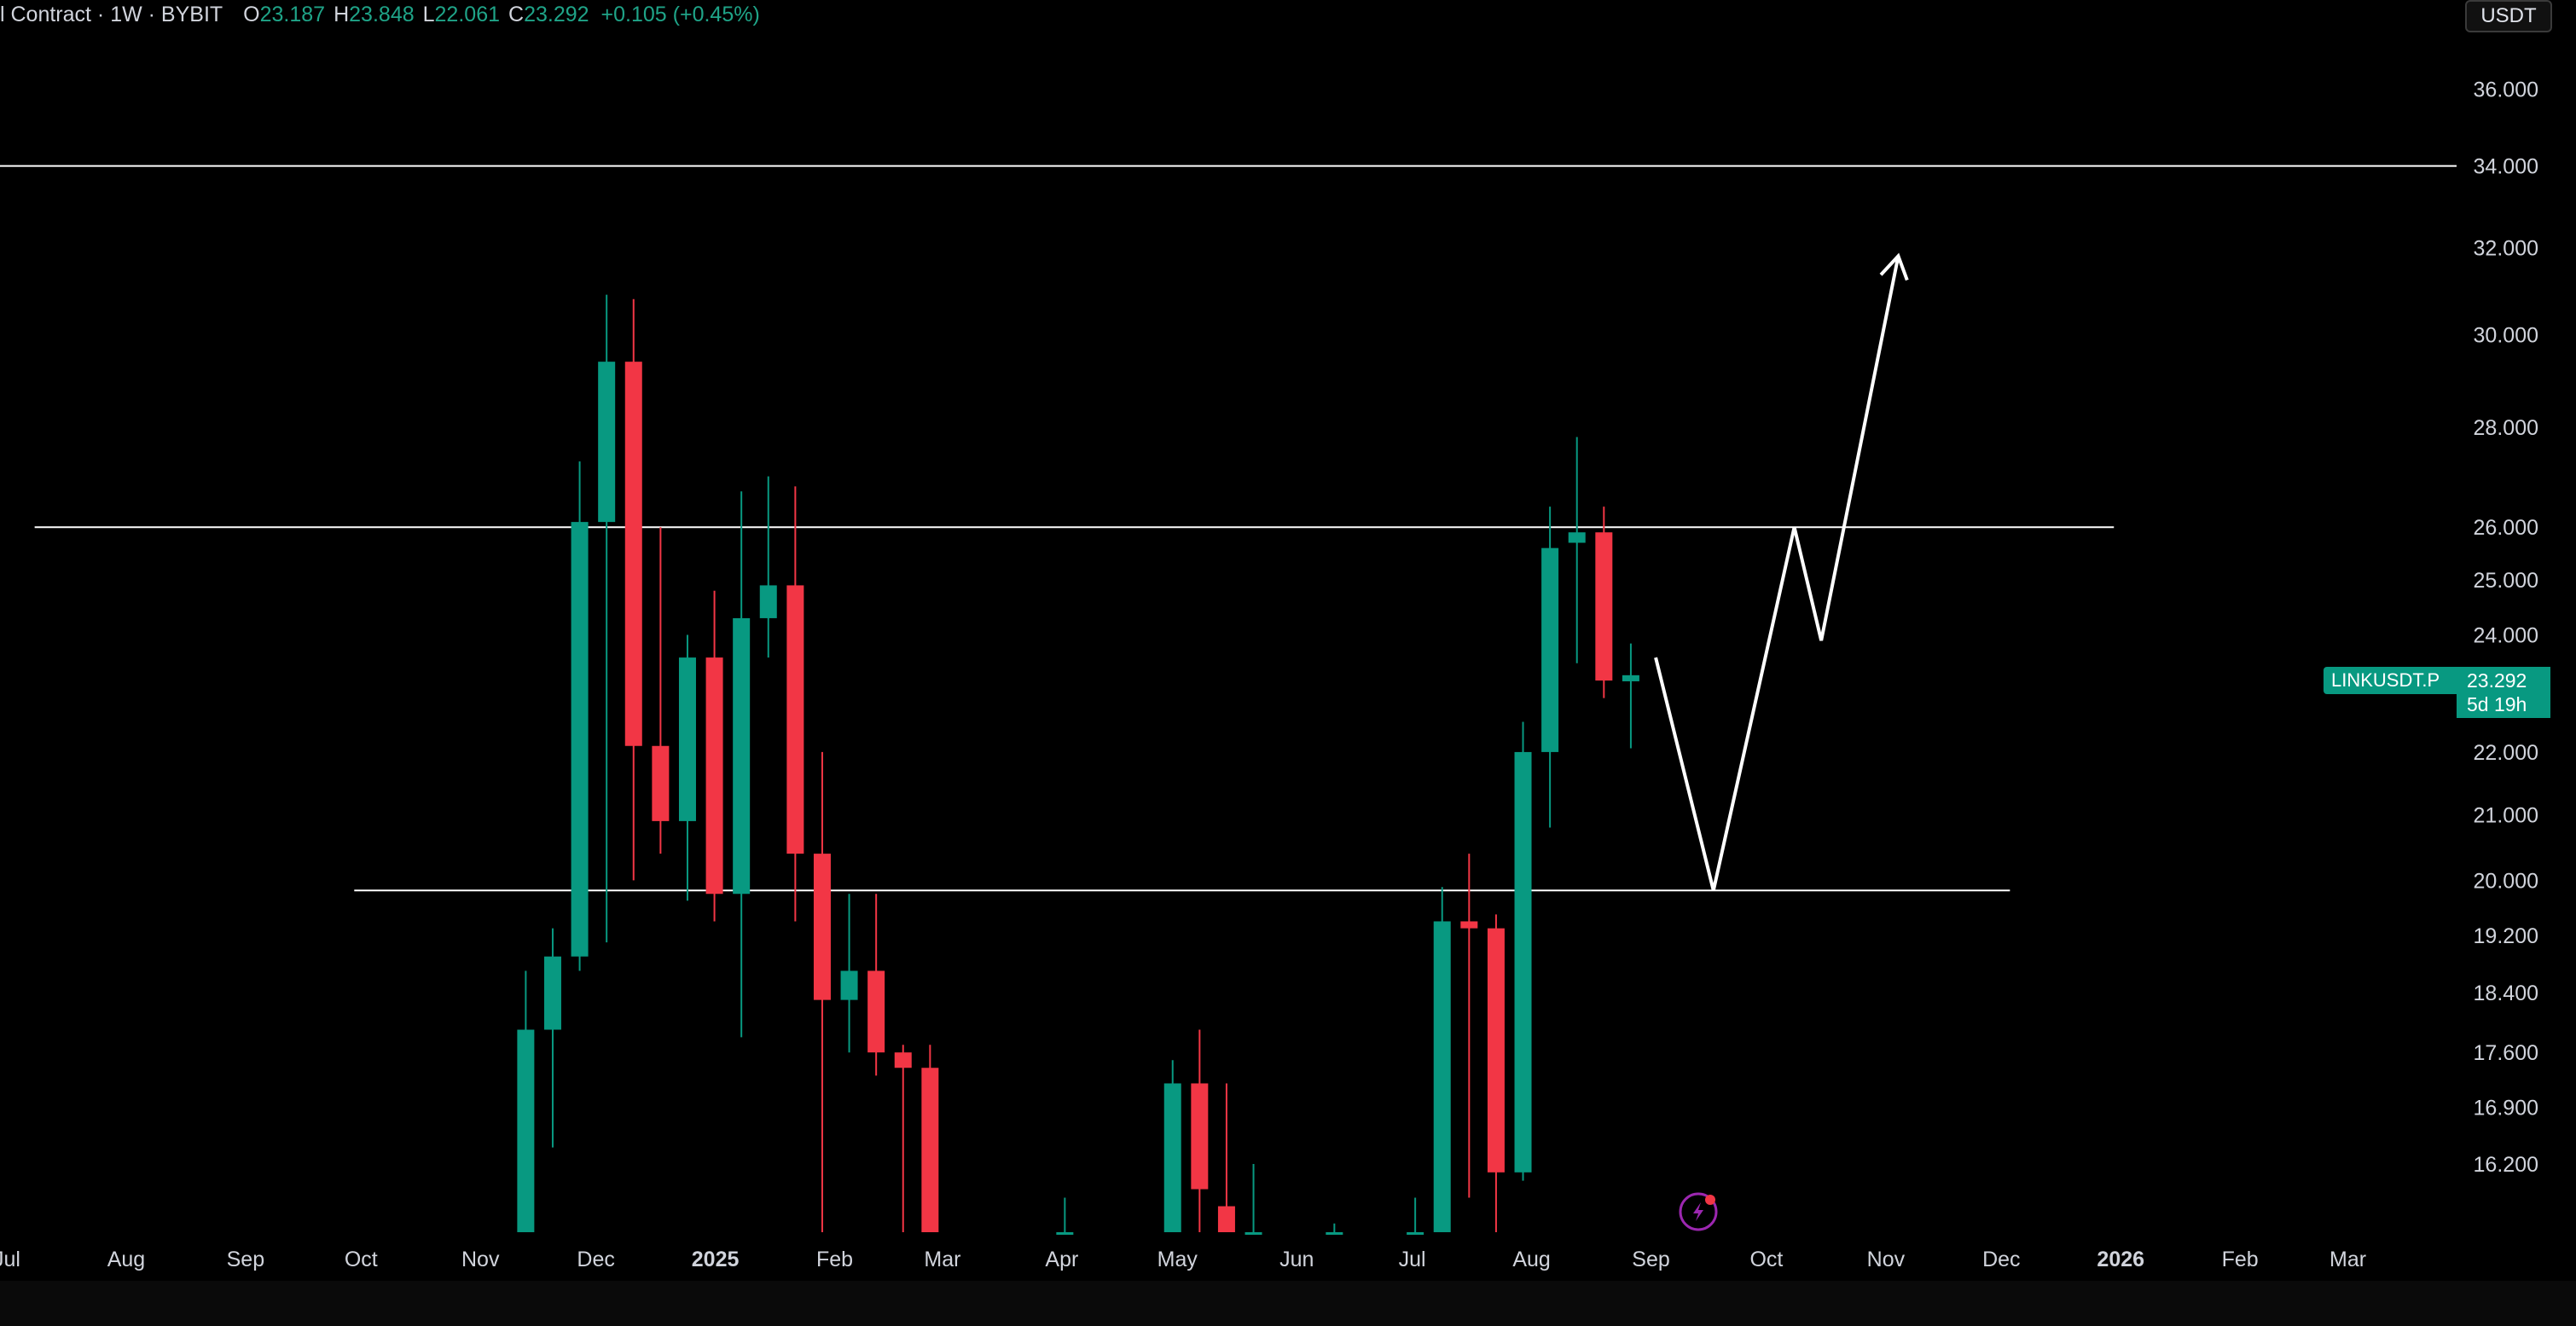 The height and width of the screenshot is (1326, 2576). I want to click on time-axis-background, so click(1288, 1303).